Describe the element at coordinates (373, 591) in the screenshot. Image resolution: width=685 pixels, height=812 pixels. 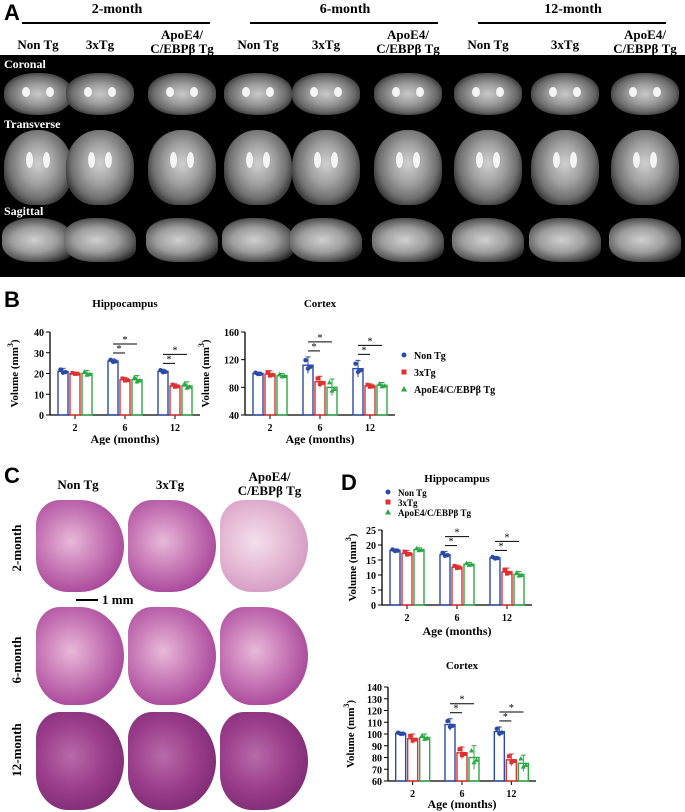
I see `y-tick-label: 5` at that location.